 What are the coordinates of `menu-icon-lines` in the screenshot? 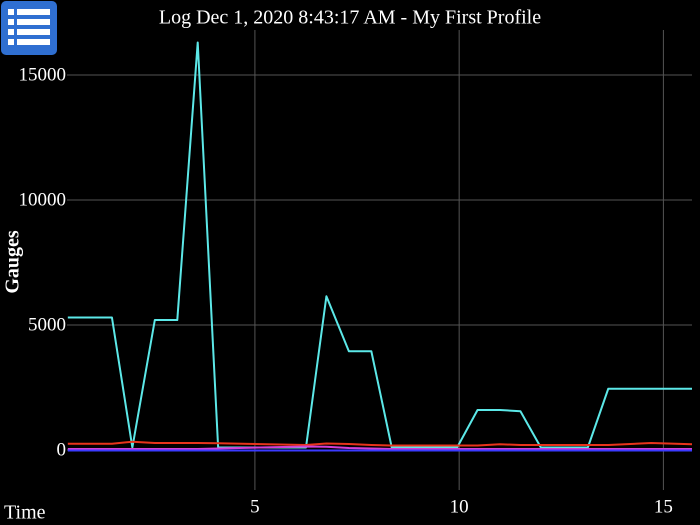 It's located at (29, 27).